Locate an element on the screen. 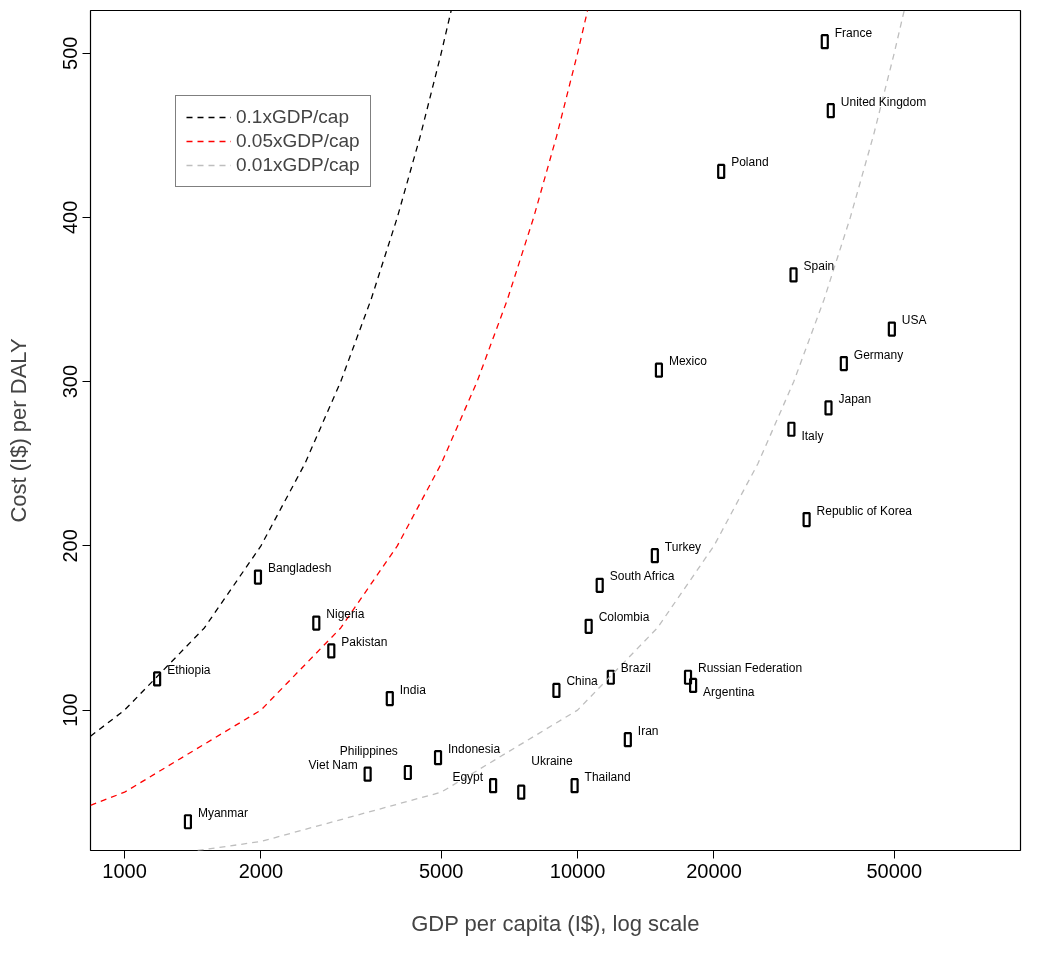 The image size is (1057, 972). annotation: Germany is located at coordinates (878, 354).